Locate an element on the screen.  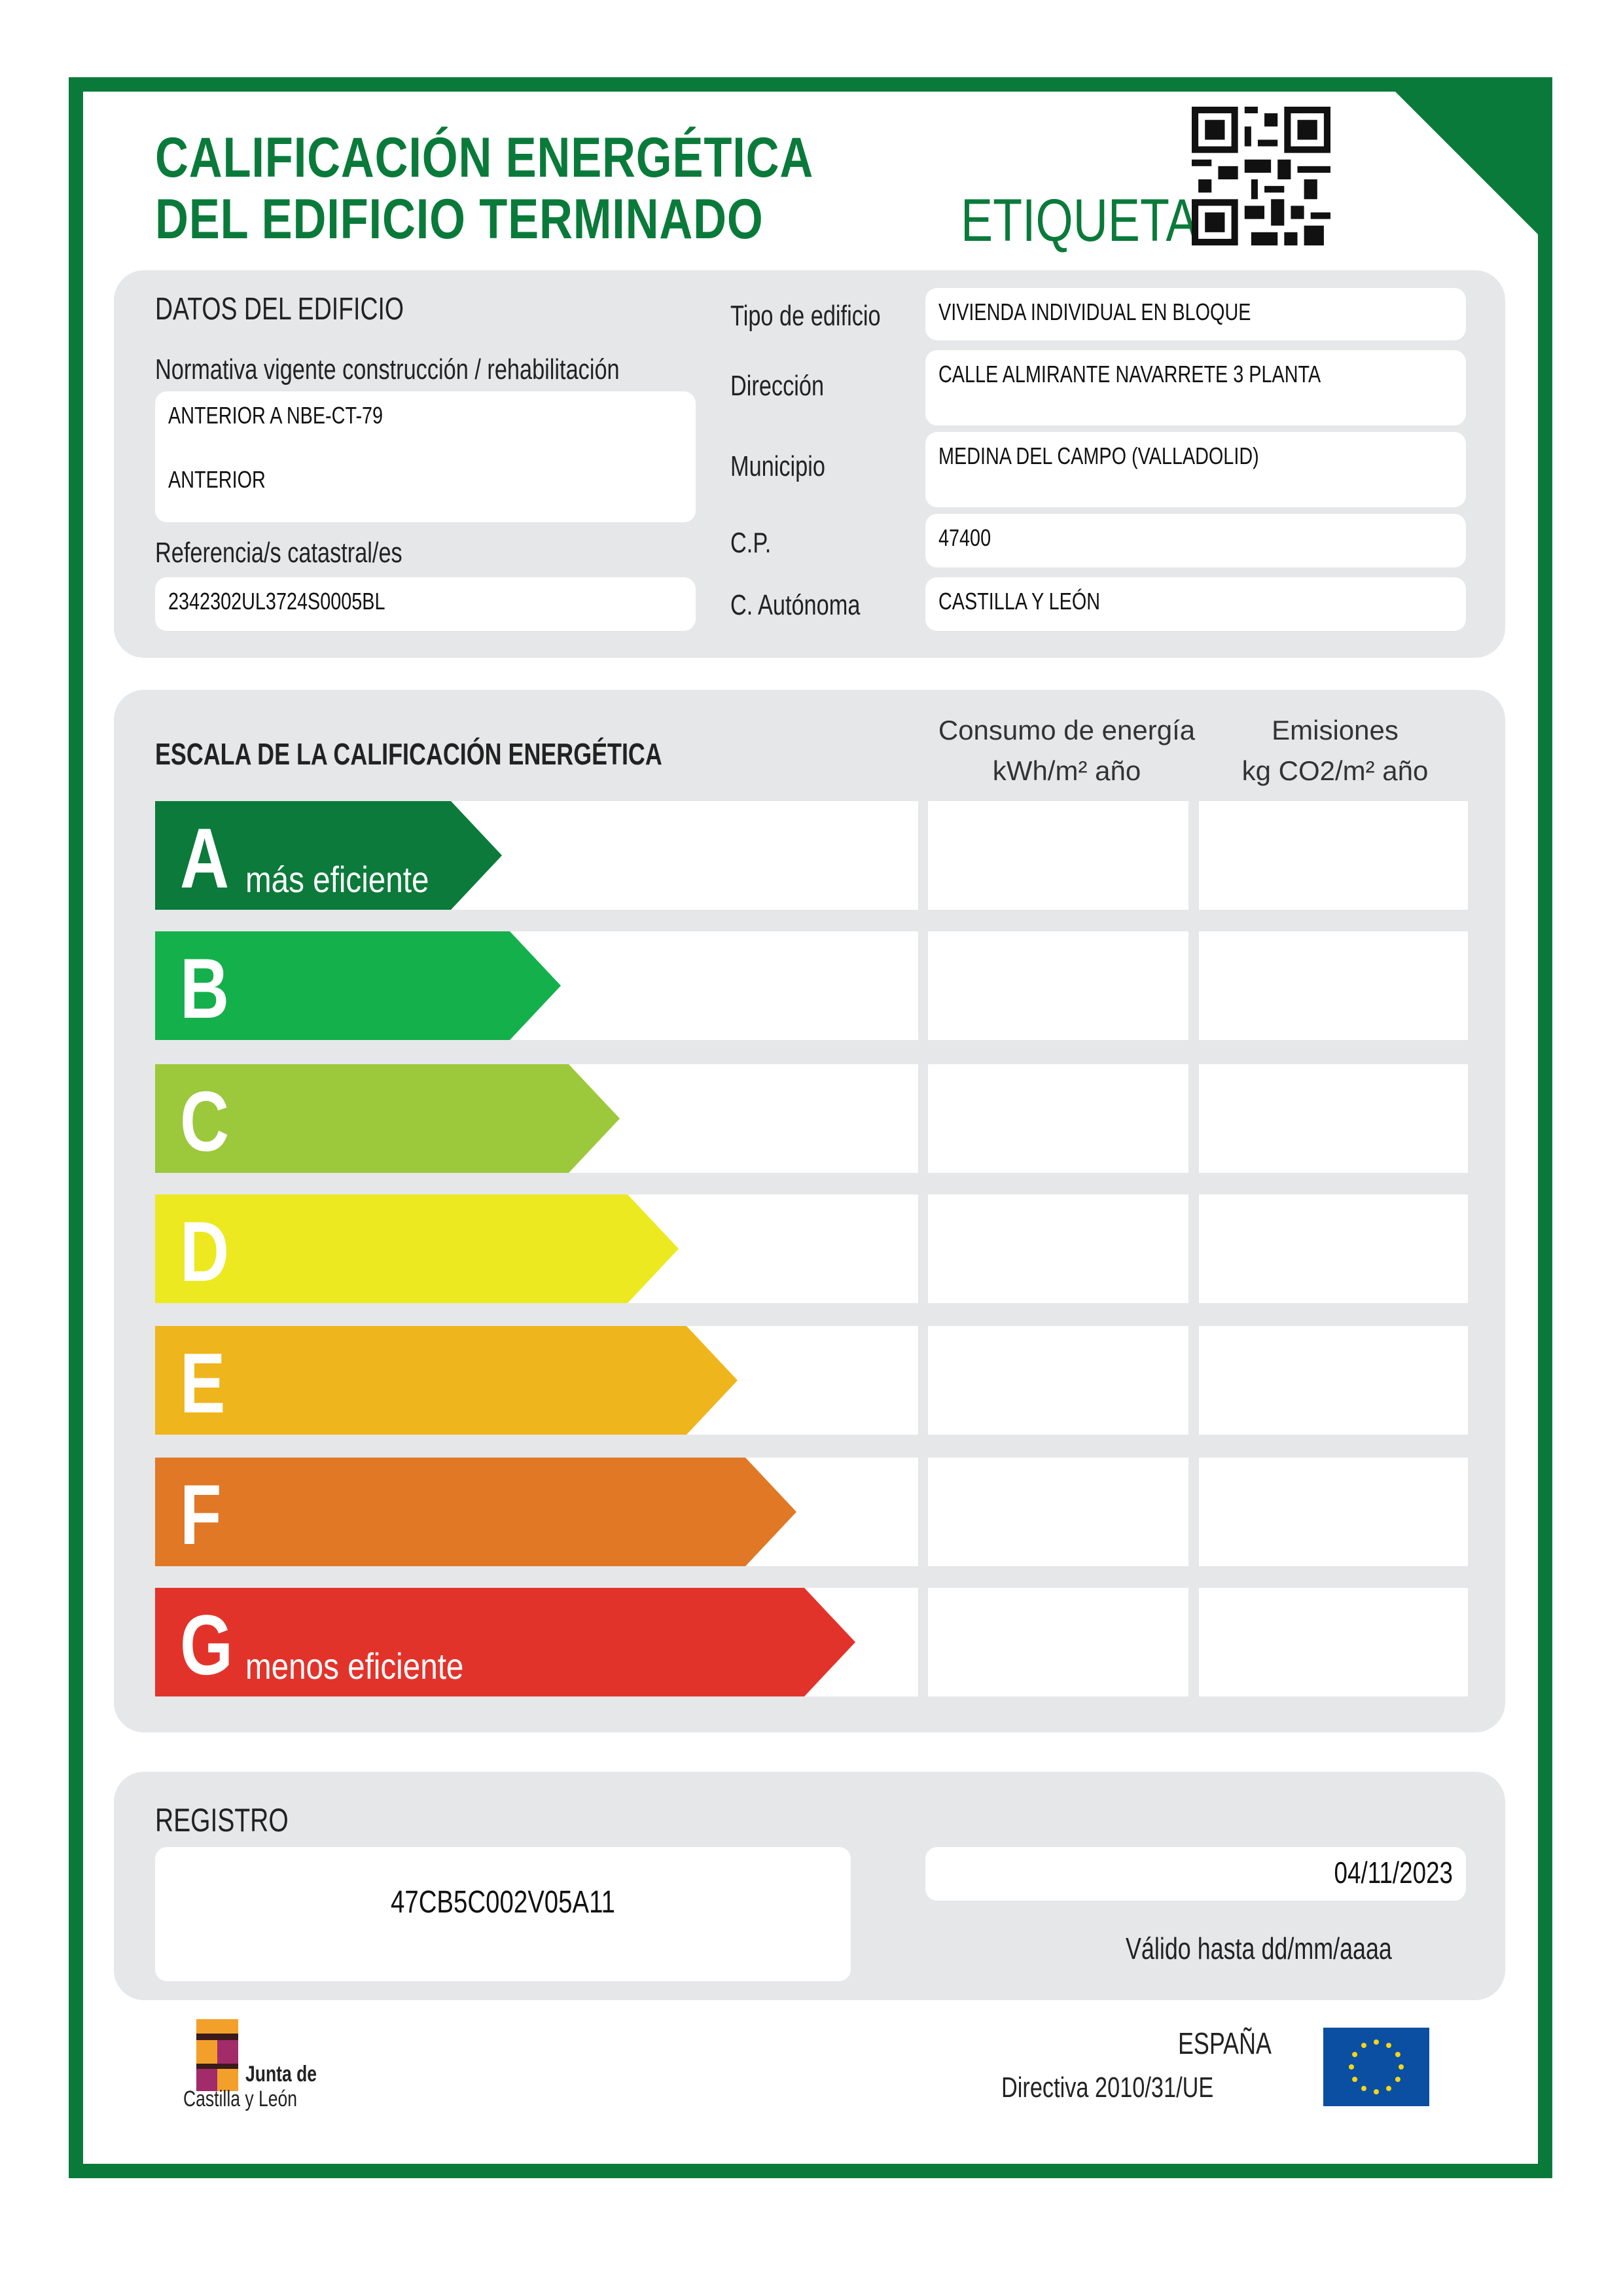
consumo-header-line1: Consumo de energía is located at coordinates (1067, 730).